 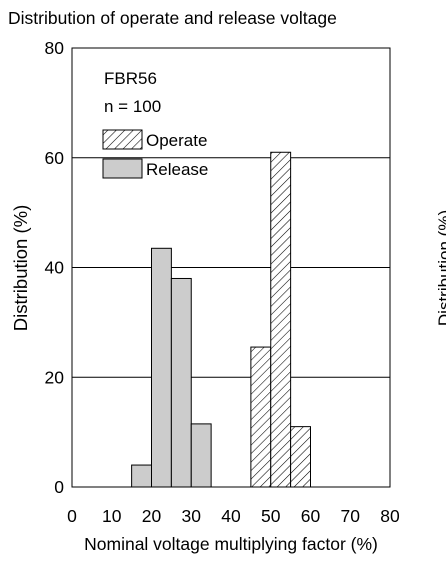 I want to click on legend: Operate Release, so click(x=155, y=154).